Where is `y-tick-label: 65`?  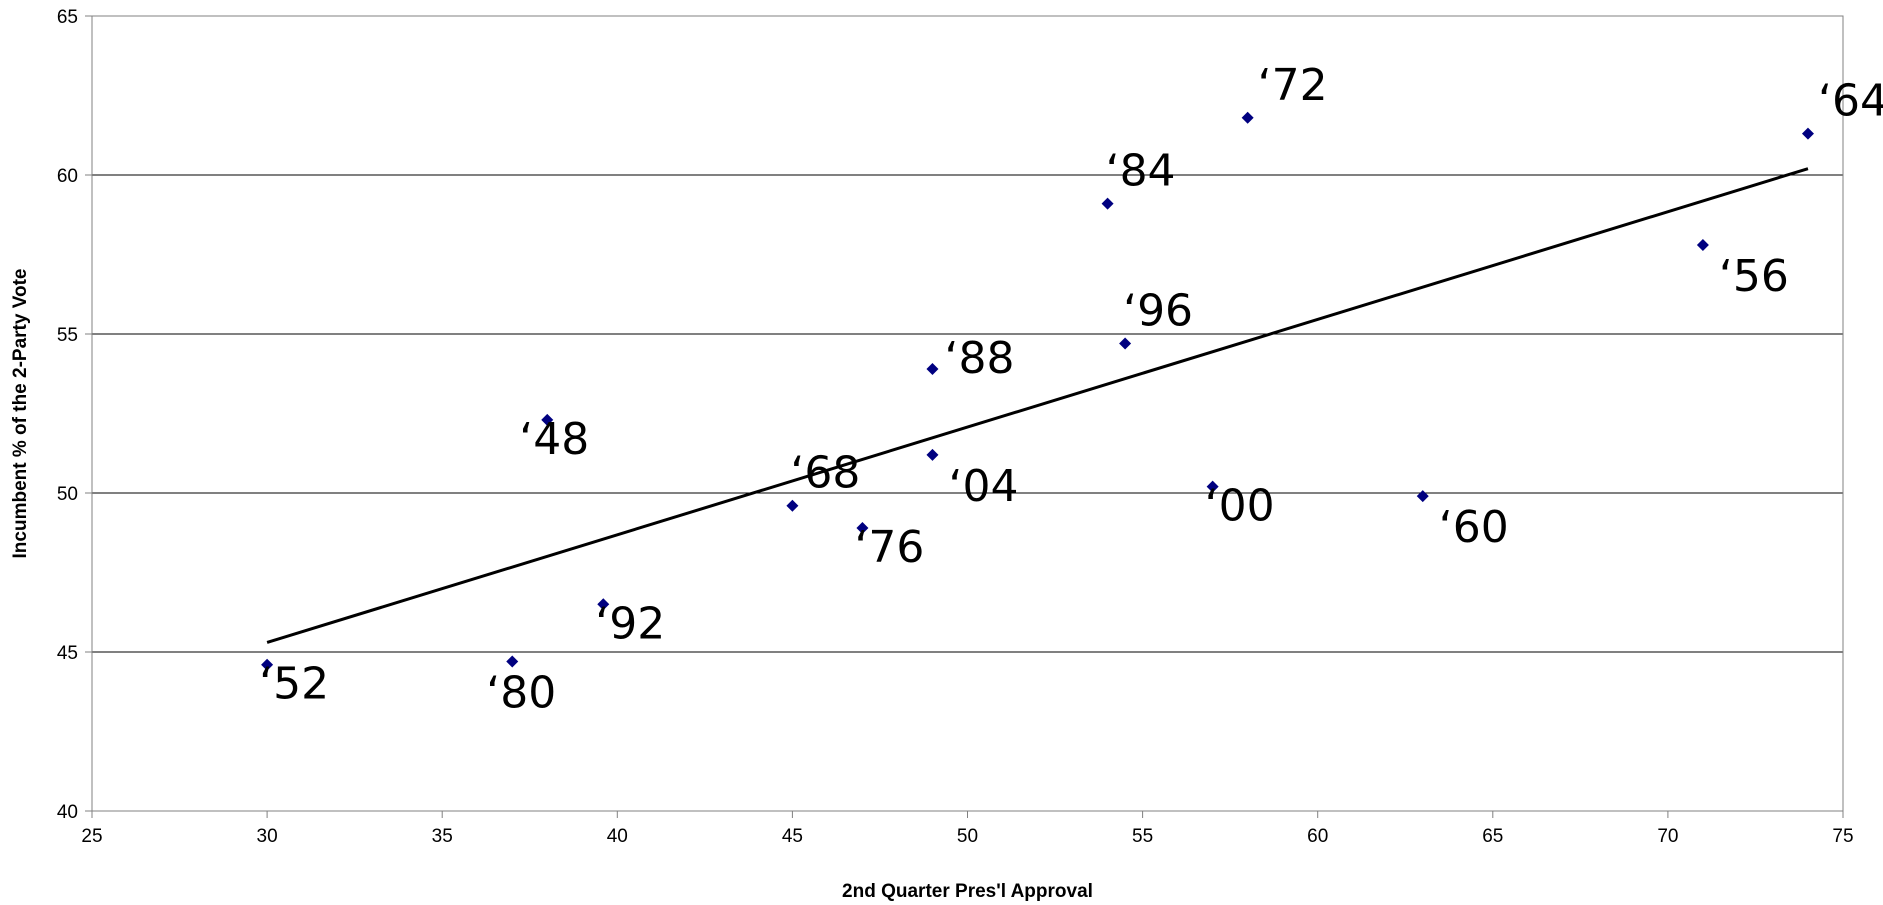
y-tick-label: 65 is located at coordinates (67, 17).